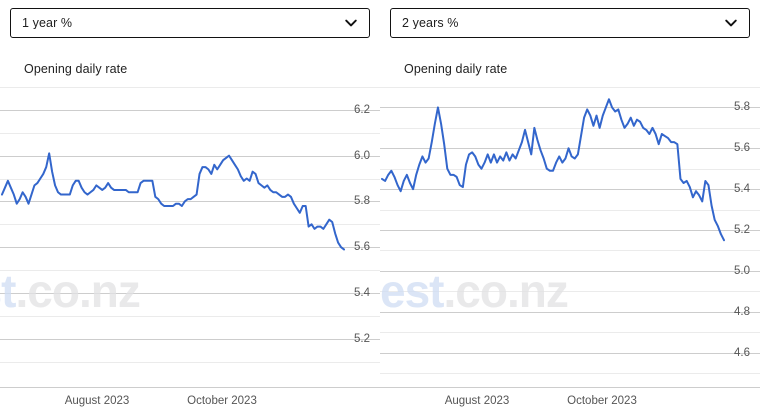 This screenshot has width=760, height=414. Describe the element at coordinates (742, 353) in the screenshot. I see `y-axis-tick-label: 4.6` at that location.